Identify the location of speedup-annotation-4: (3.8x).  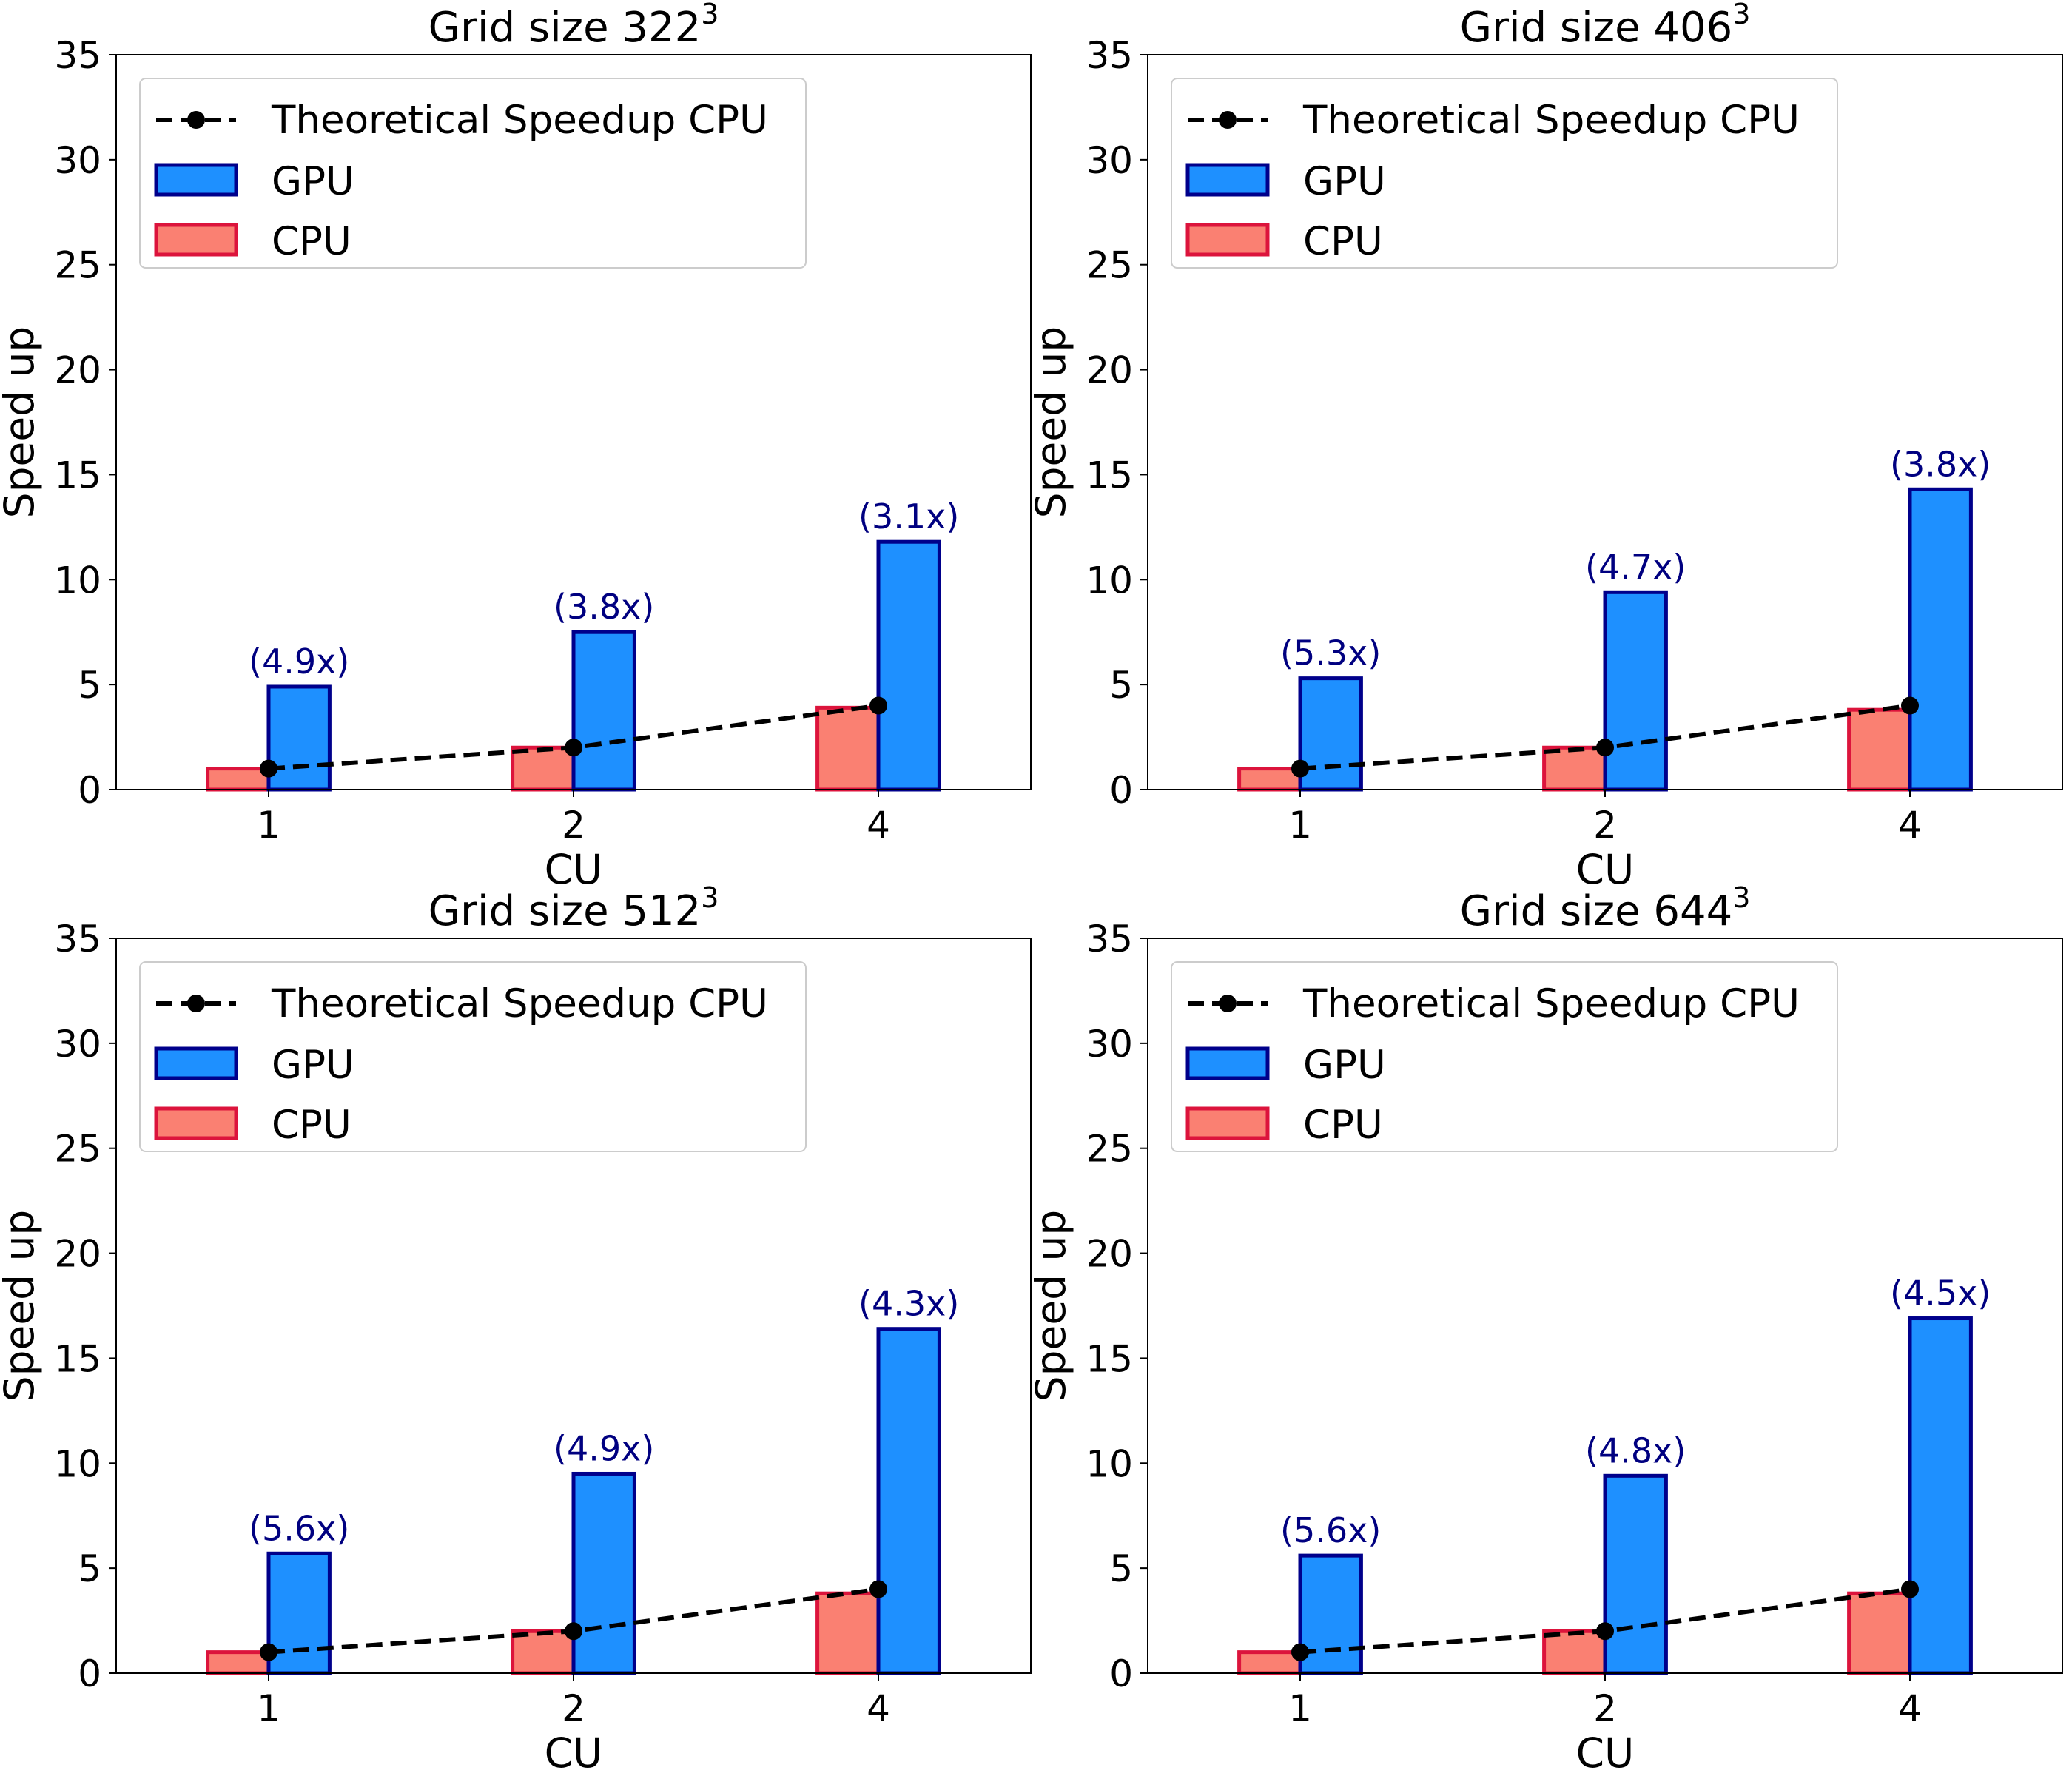
(1940, 464).